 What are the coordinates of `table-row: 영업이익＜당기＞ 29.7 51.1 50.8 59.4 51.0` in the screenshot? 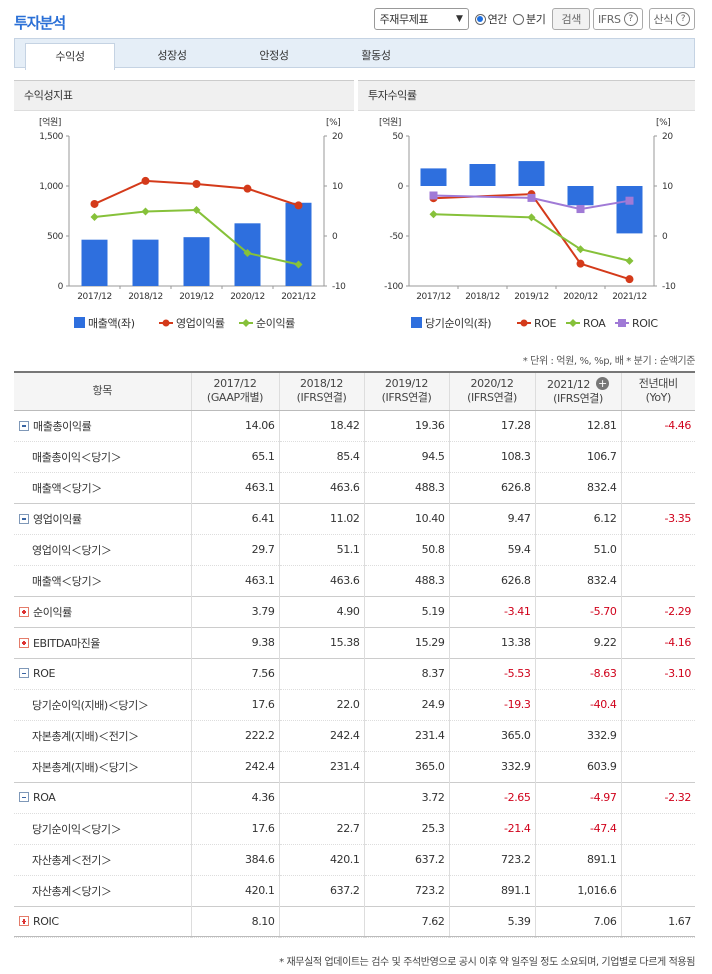 It's located at (354, 550).